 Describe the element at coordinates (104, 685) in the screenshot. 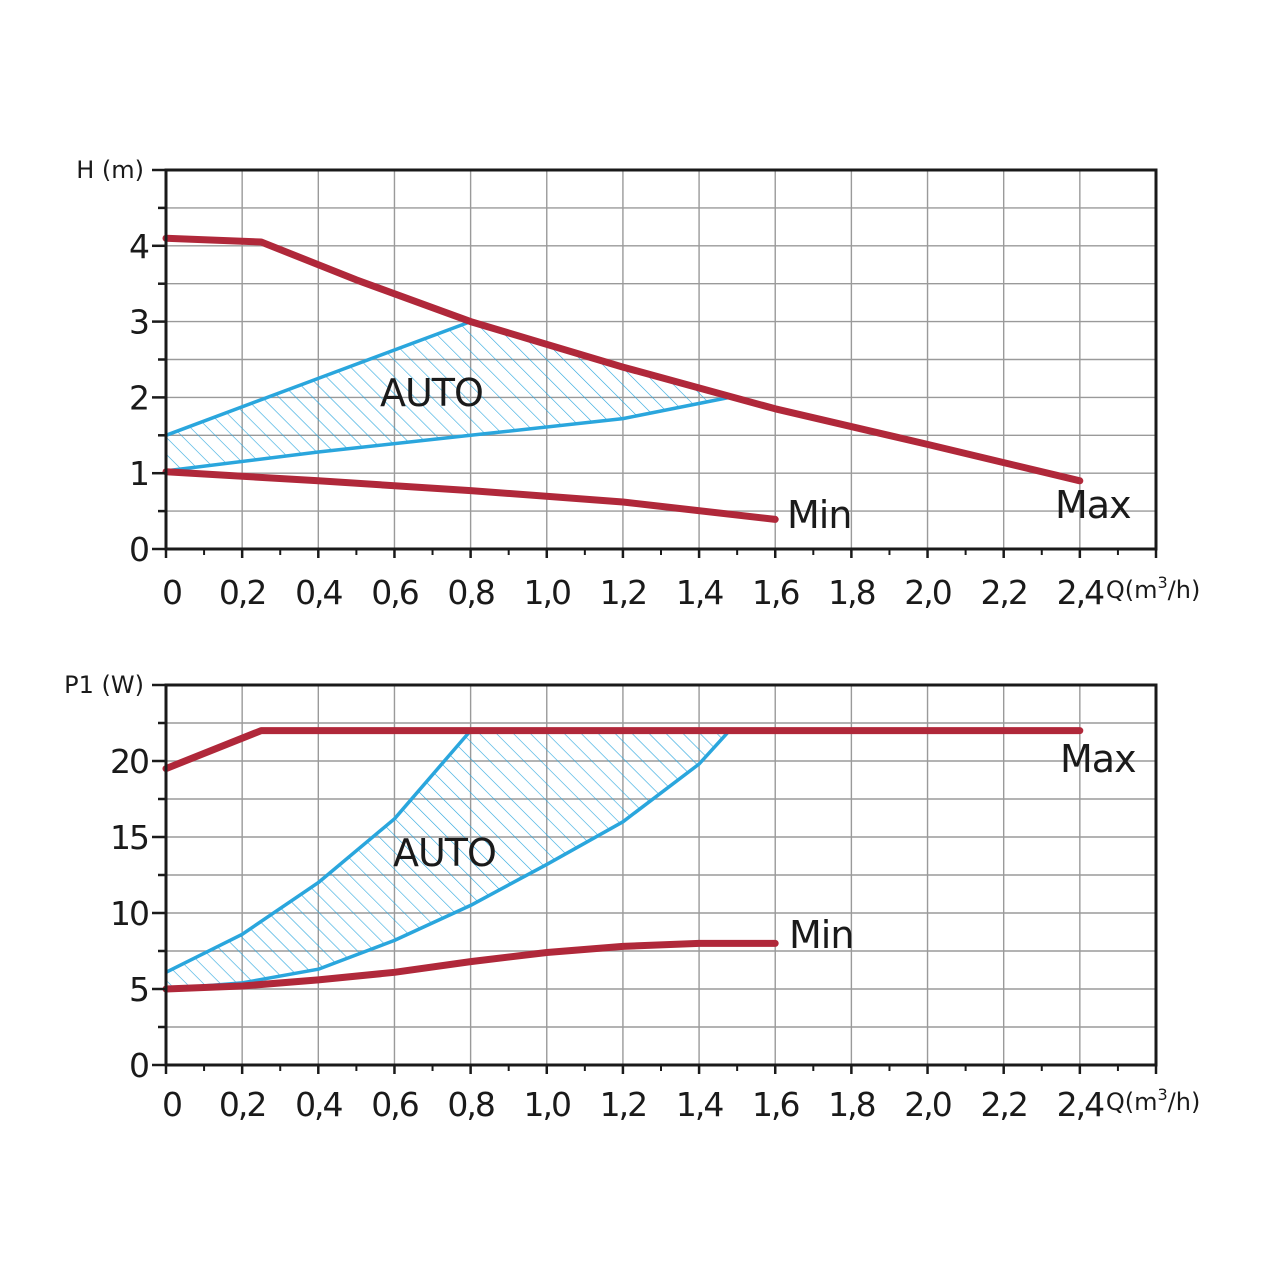

I see `y-axis-title: P1 (W)` at that location.